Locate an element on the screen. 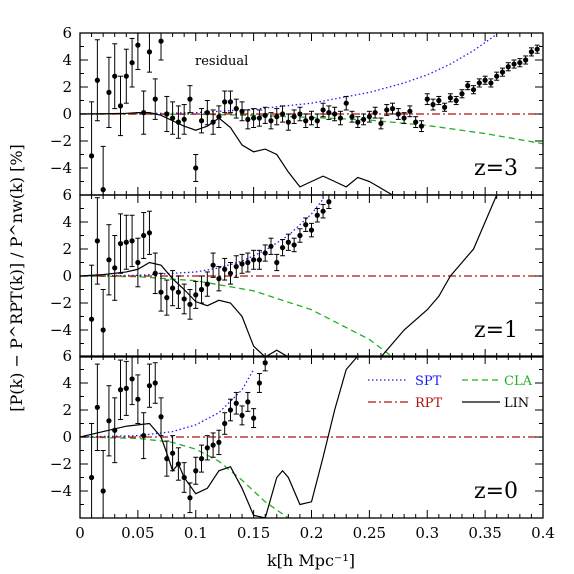 The height and width of the screenshot is (574, 574). legend-label-cla: CLA is located at coordinates (518, 381).